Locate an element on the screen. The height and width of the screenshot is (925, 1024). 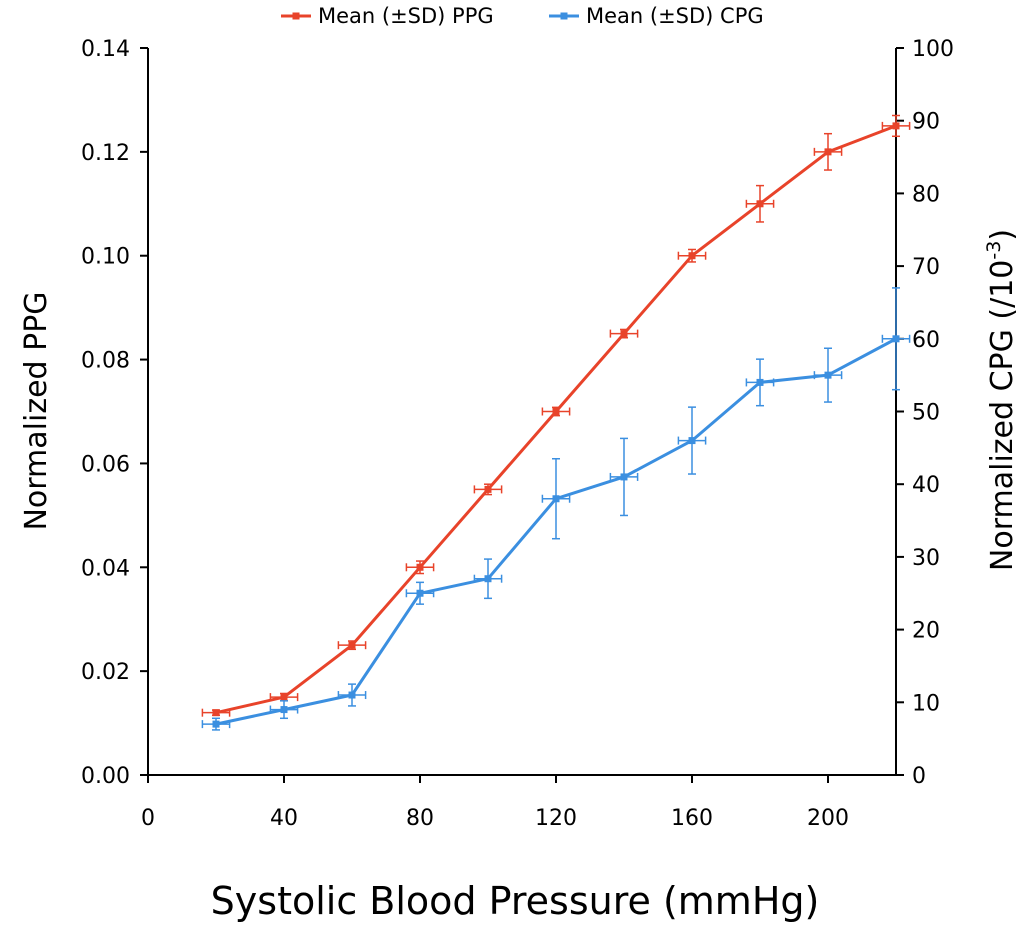
right-tick-label: 20 is located at coordinates (926, 631).